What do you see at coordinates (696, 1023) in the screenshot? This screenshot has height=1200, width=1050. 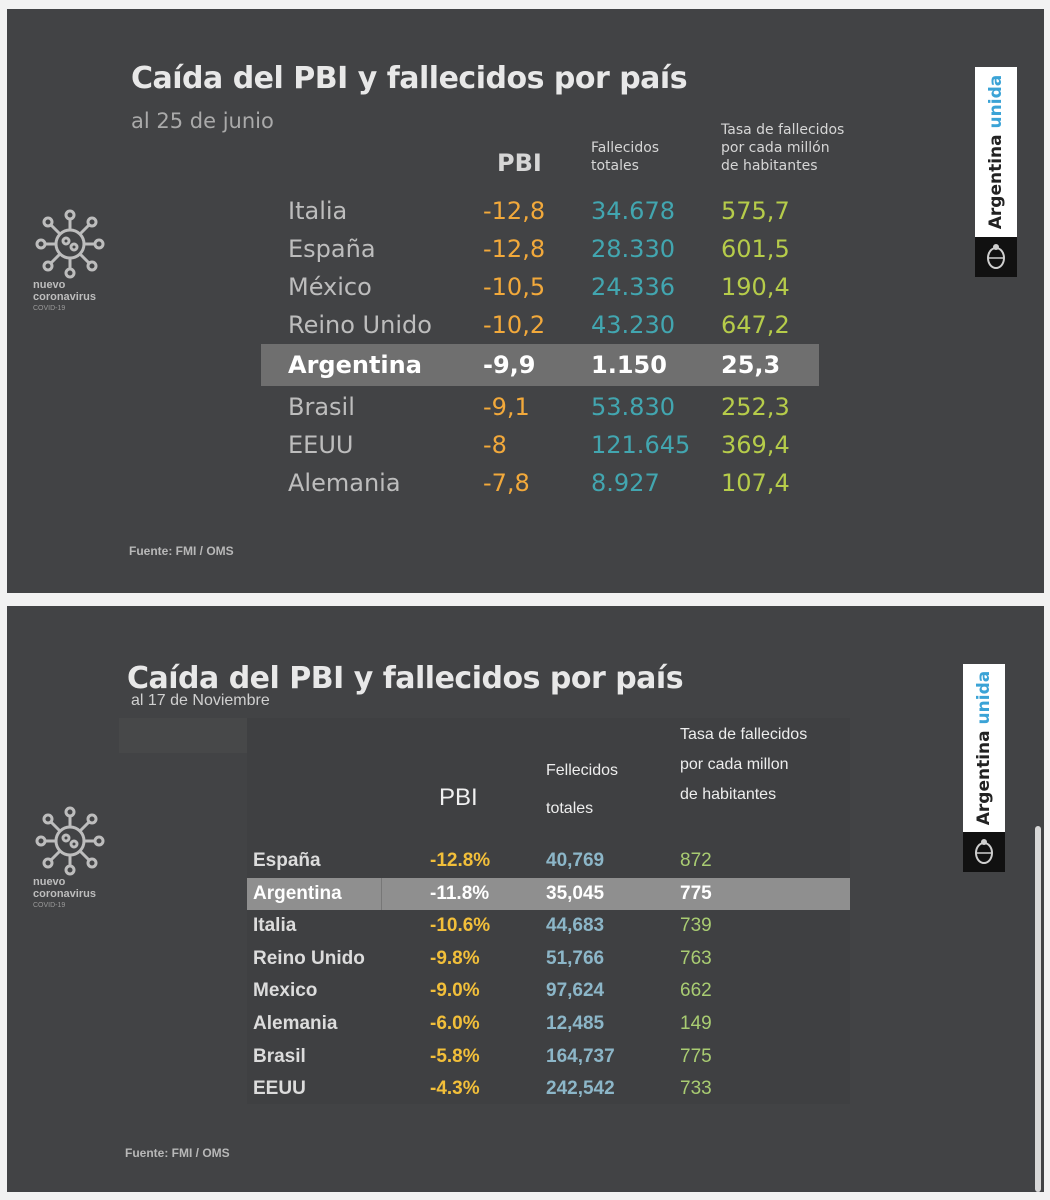 I see `cell-tasa: 149` at bounding box center [696, 1023].